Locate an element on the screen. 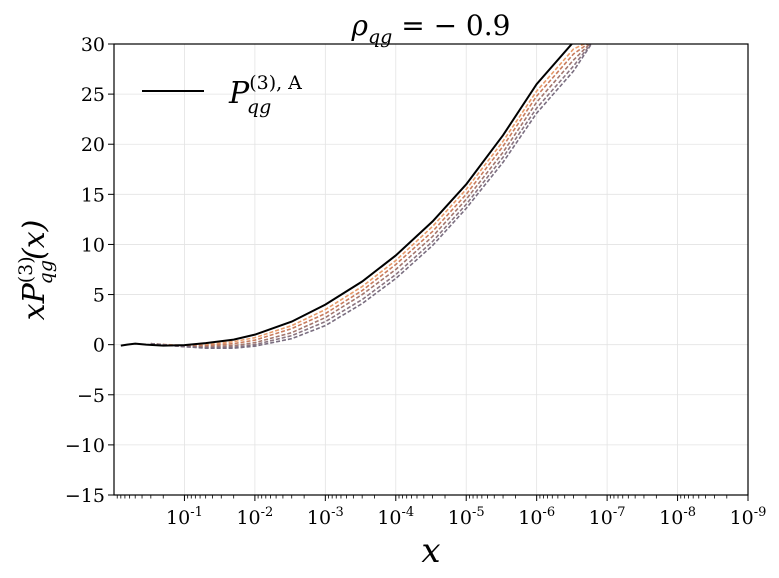 The image size is (779, 578). y-tick-label: −10 is located at coordinates (85, 446).